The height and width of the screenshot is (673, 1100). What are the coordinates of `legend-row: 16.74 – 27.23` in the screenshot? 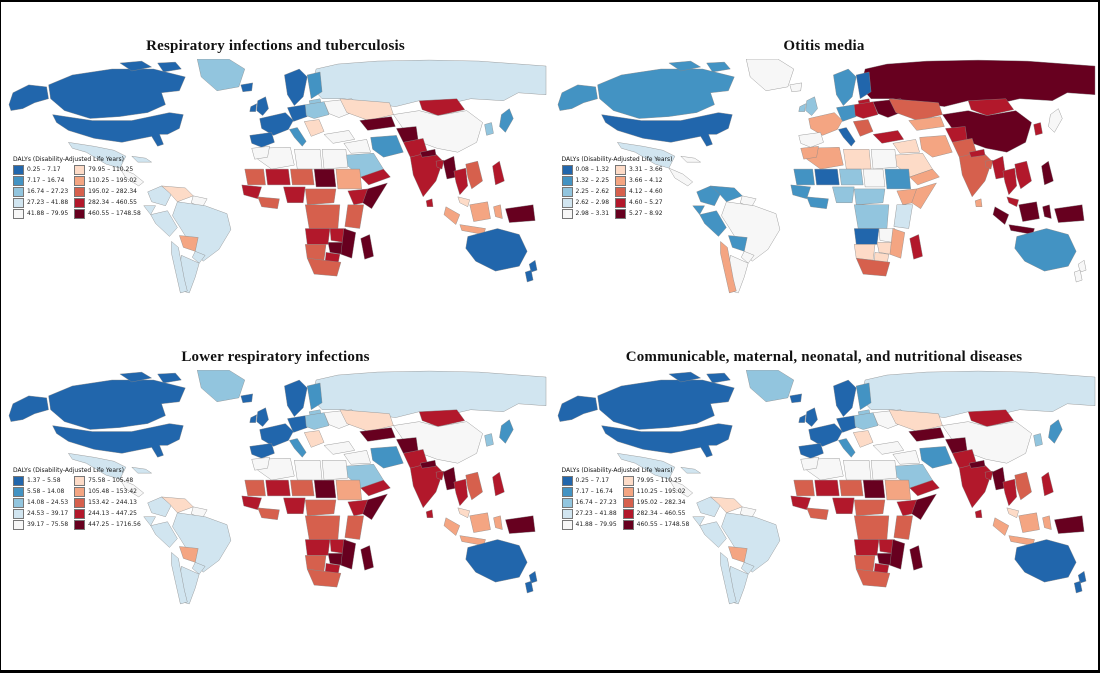 It's located at (40, 192).